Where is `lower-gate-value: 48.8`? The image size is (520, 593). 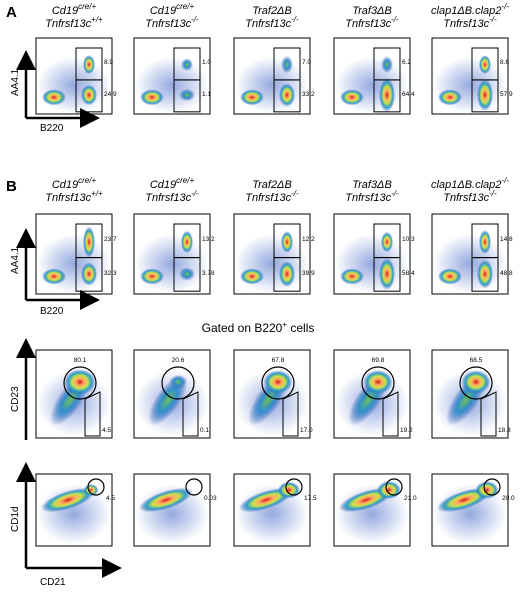
lower-gate-value: 48.8 is located at coordinates (506, 273).